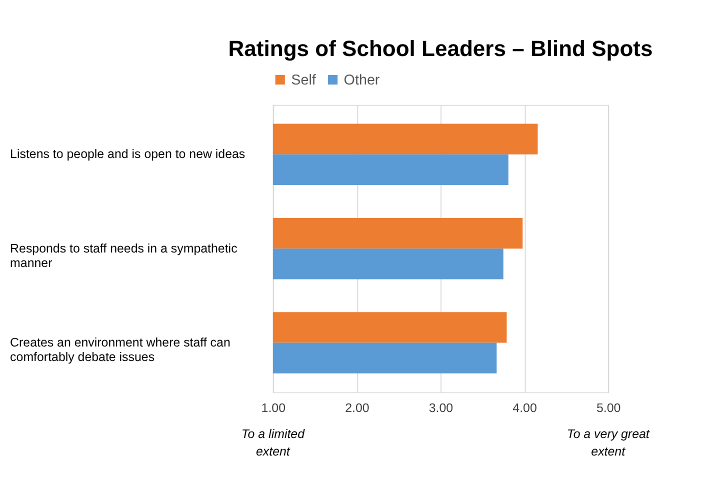 The width and height of the screenshot is (701, 501). What do you see at coordinates (362, 80) in the screenshot?
I see `legend-label: Other` at bounding box center [362, 80].